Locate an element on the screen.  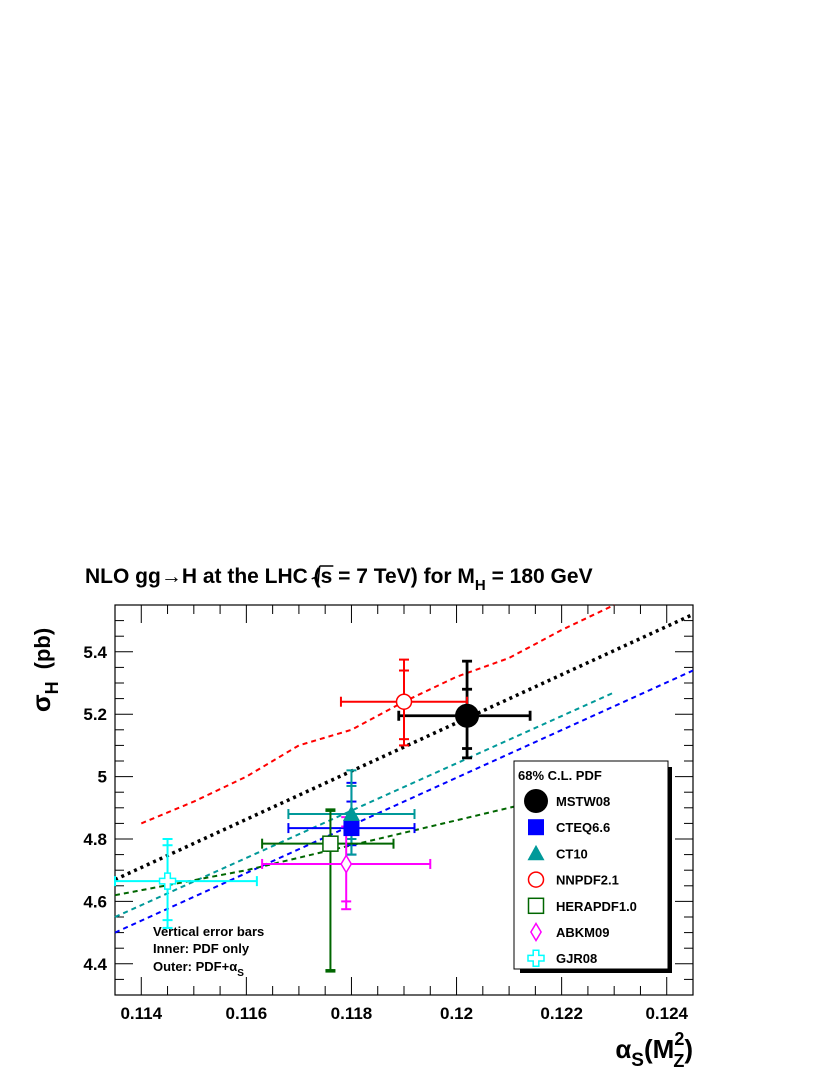
marker-ct10 is located at coordinates (351, 813).